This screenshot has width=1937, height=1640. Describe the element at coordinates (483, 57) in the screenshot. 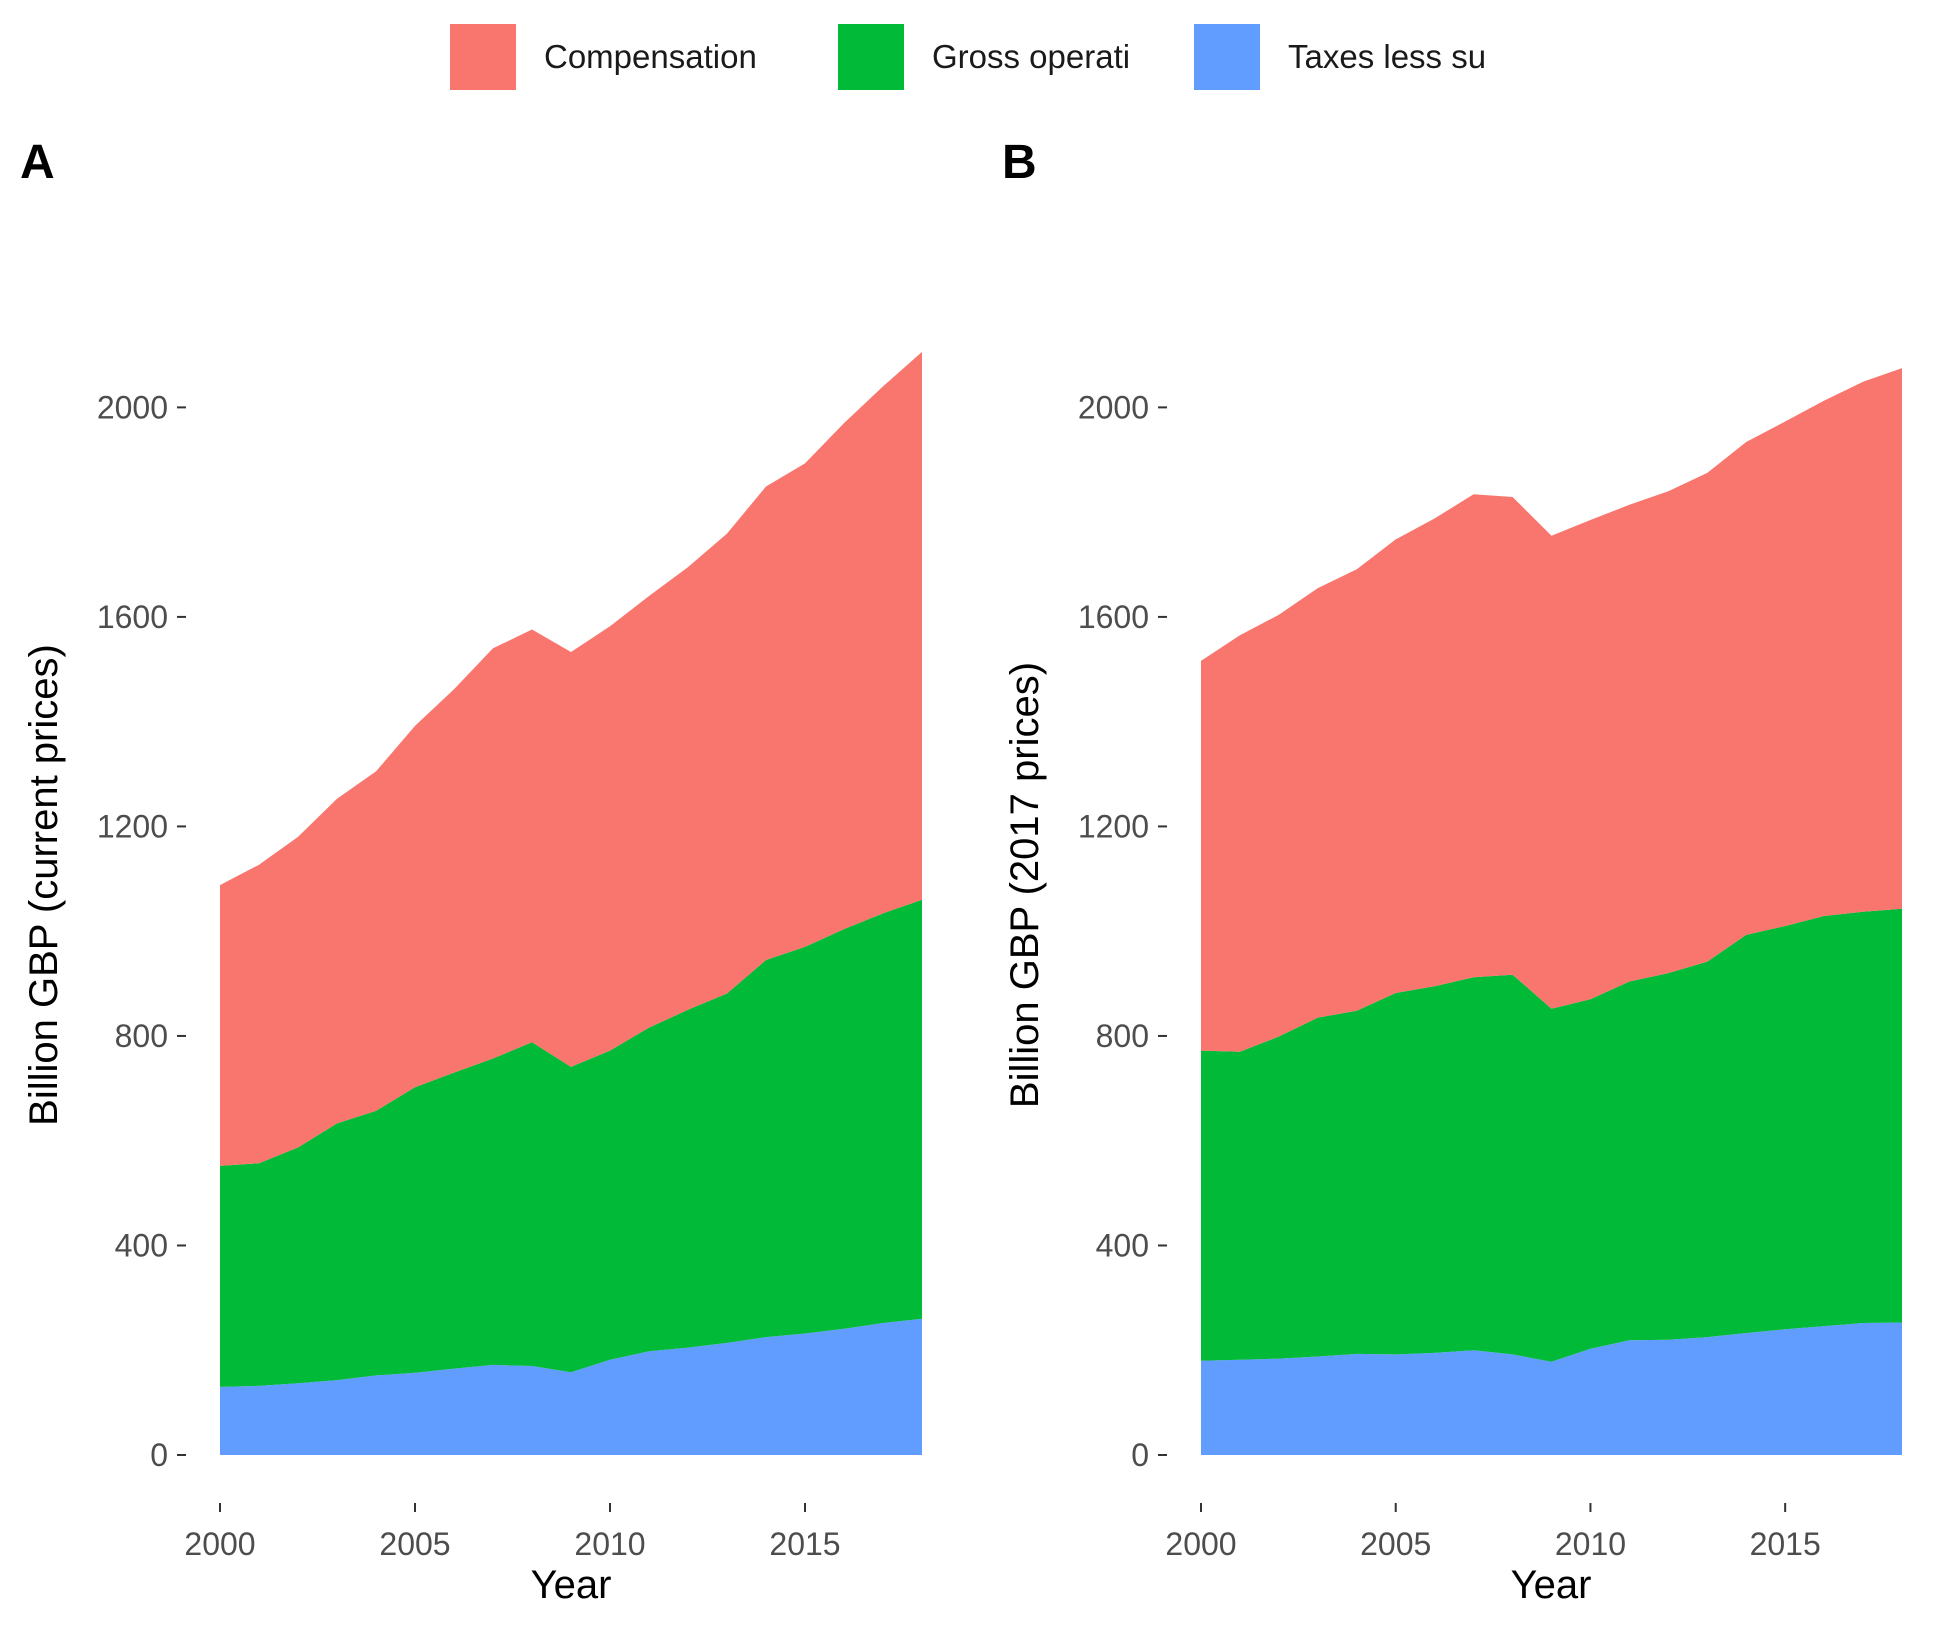

I see `legend-swatch-compensation` at that location.